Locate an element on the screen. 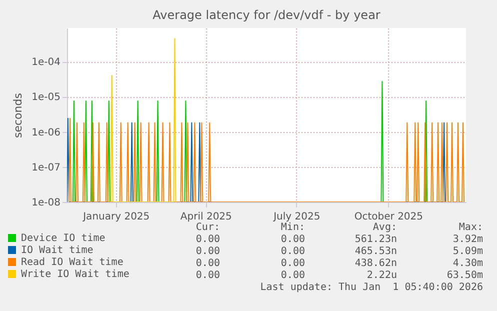 The width and height of the screenshot is (497, 311). text: 4.30m is located at coordinates (467, 263).